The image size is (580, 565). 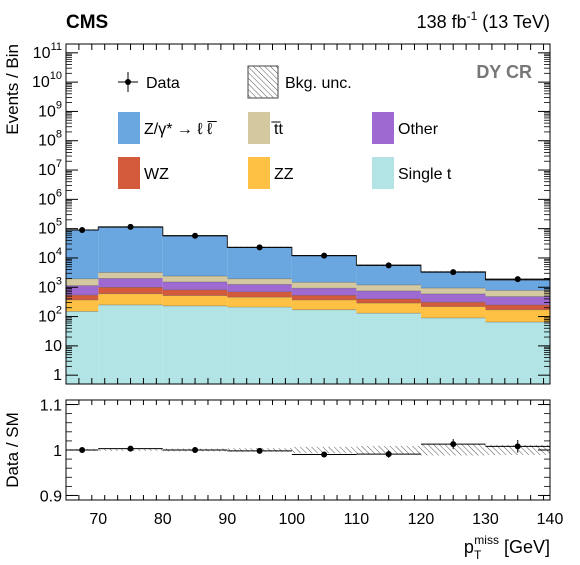 I want to click on y-tick-label-1: 10, so click(x=53, y=346).